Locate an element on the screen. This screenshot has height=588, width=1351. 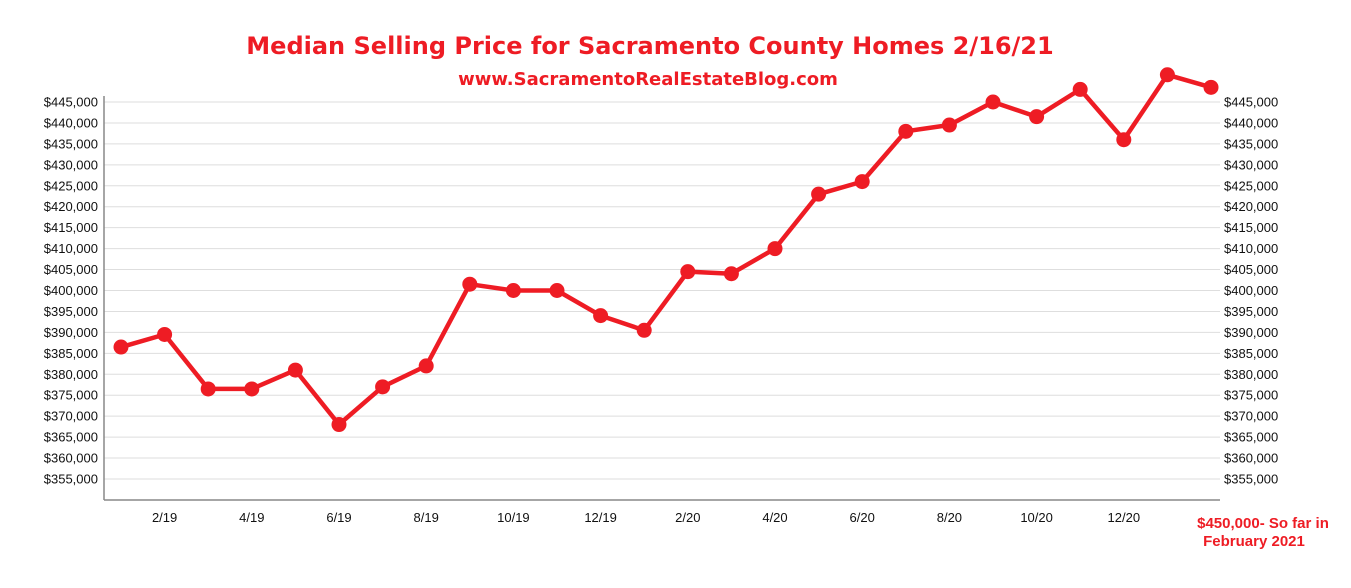
y-tick-label-right: $410,000 is located at coordinates (1251, 248).